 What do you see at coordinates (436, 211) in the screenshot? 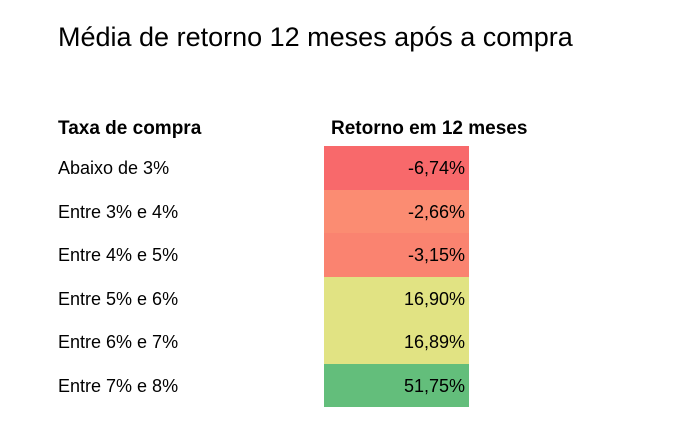
I see `value-label: -2,66%` at bounding box center [436, 211].